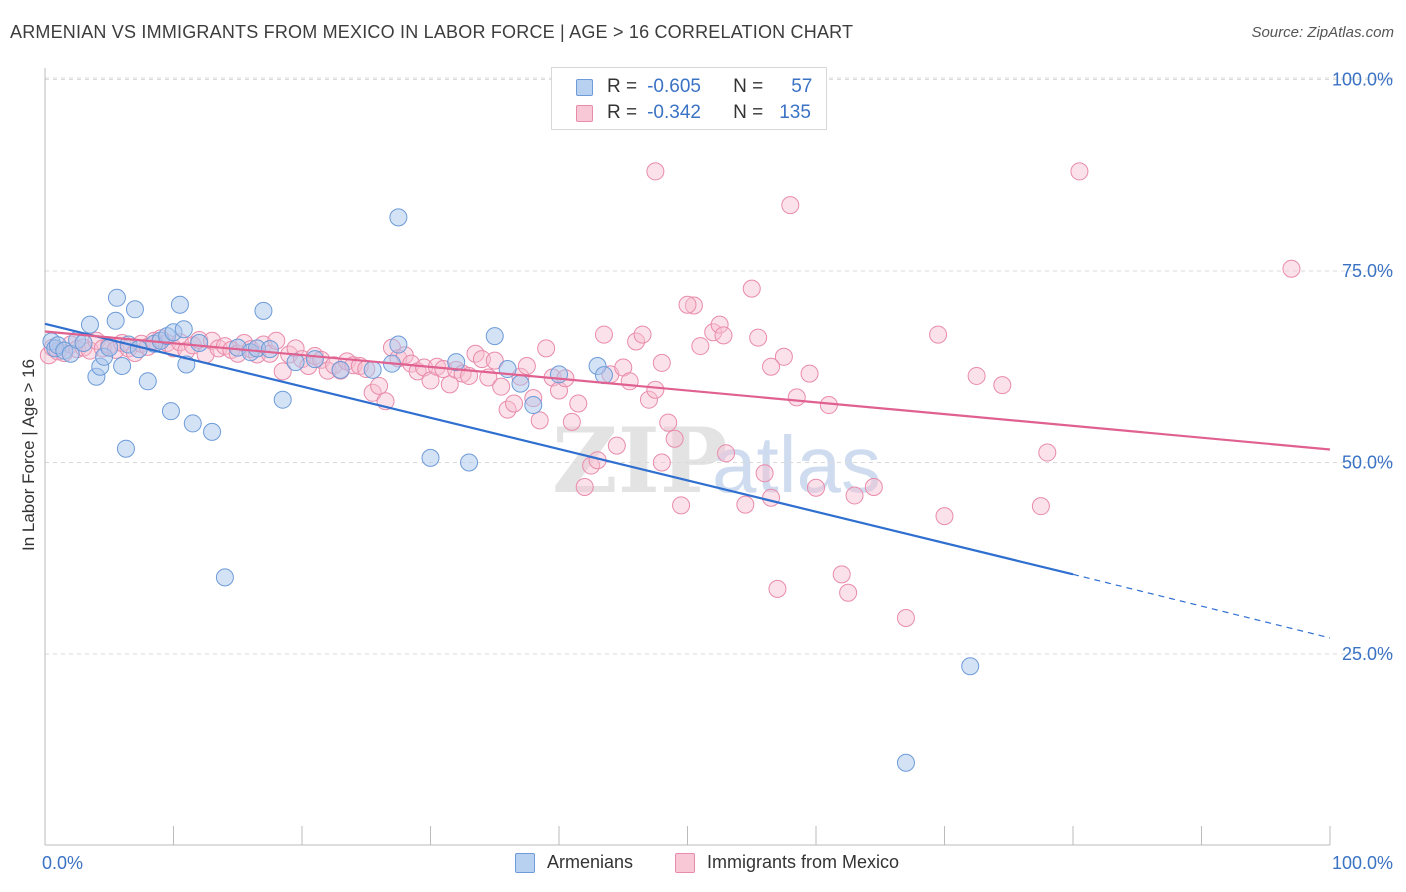 The height and width of the screenshot is (892, 1406). I want to click on correlation-legend: R = -0.605 N = 57 R = -0.342 N = 135, so click(689, 98).